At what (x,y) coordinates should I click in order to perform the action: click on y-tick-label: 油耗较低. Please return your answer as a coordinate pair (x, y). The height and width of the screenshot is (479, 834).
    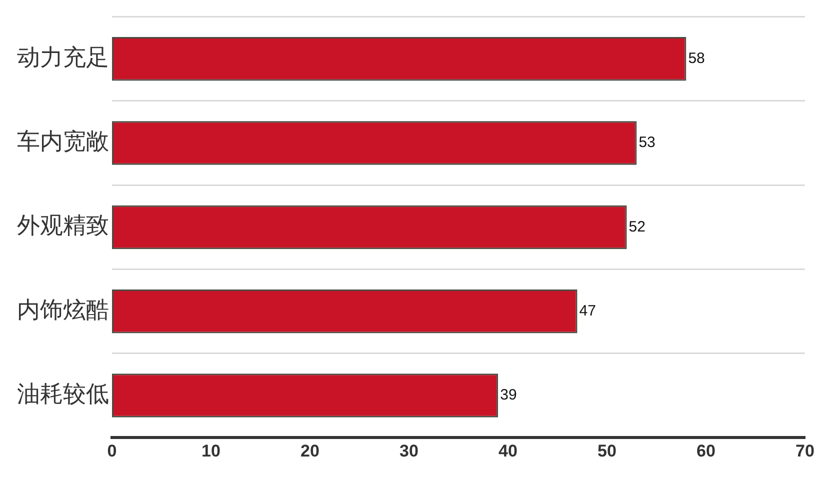
    Looking at the image, I should click on (63, 394).